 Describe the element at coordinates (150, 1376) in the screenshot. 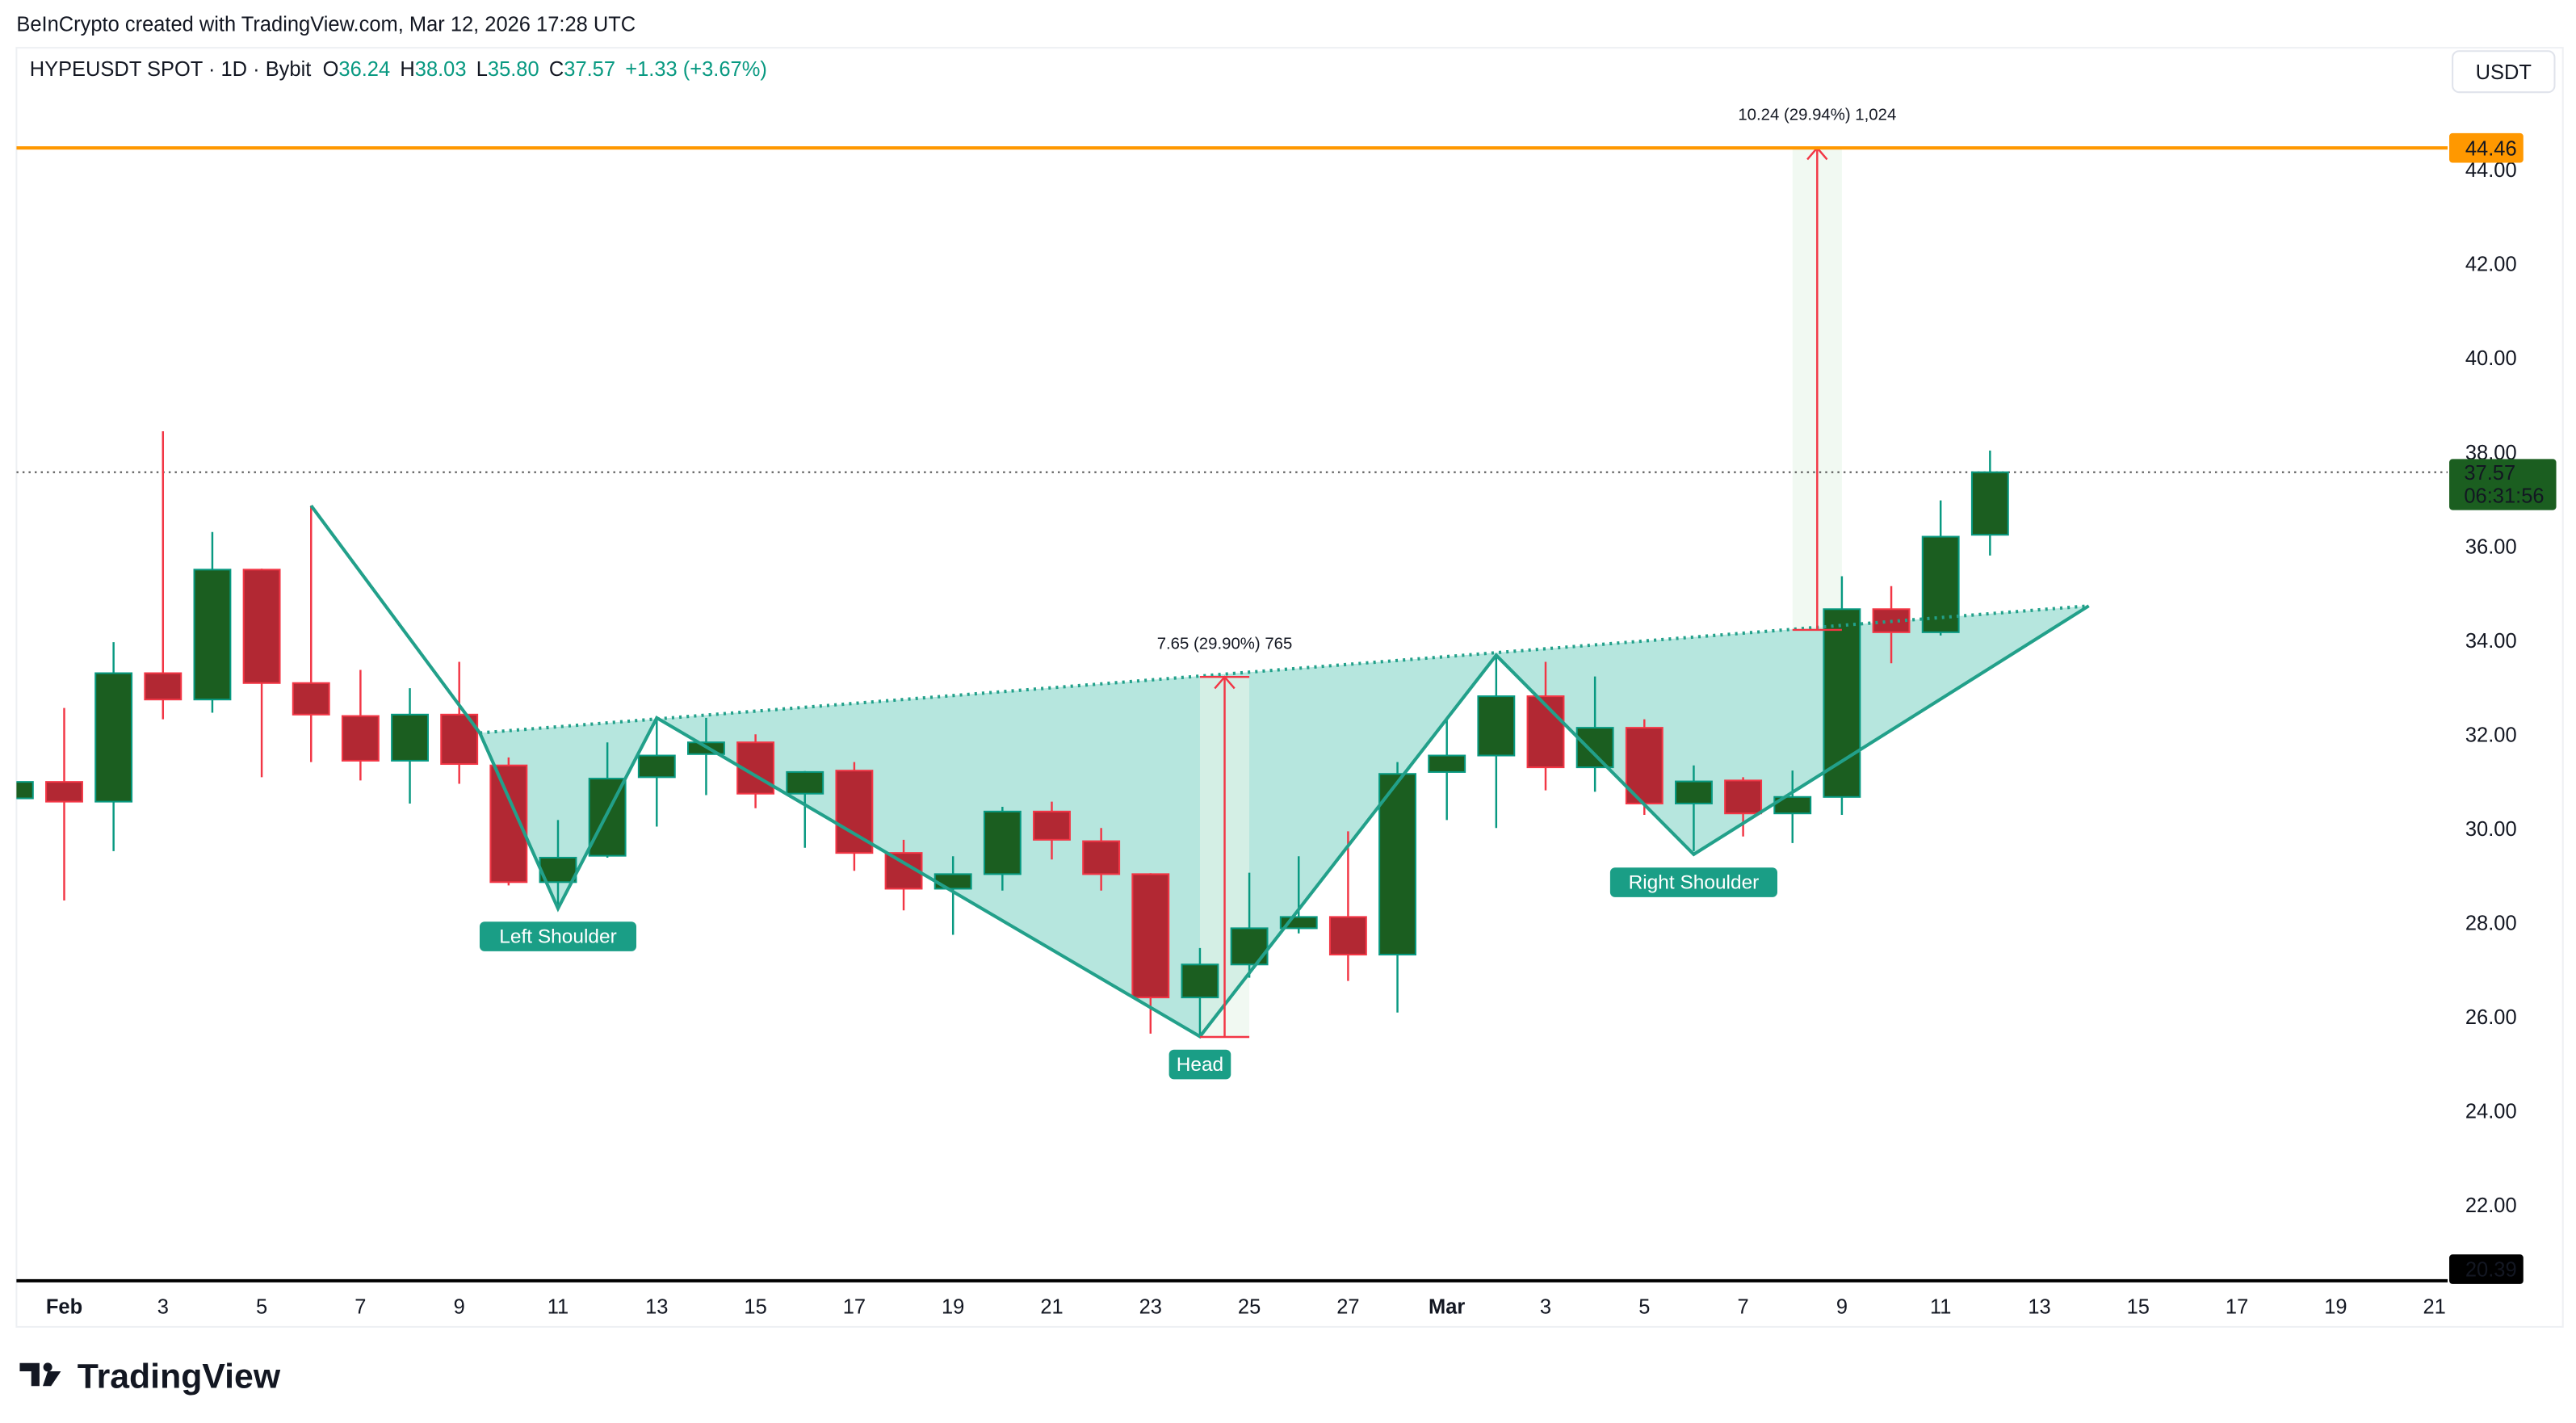

I see `tradingview-logo: TradingView` at that location.